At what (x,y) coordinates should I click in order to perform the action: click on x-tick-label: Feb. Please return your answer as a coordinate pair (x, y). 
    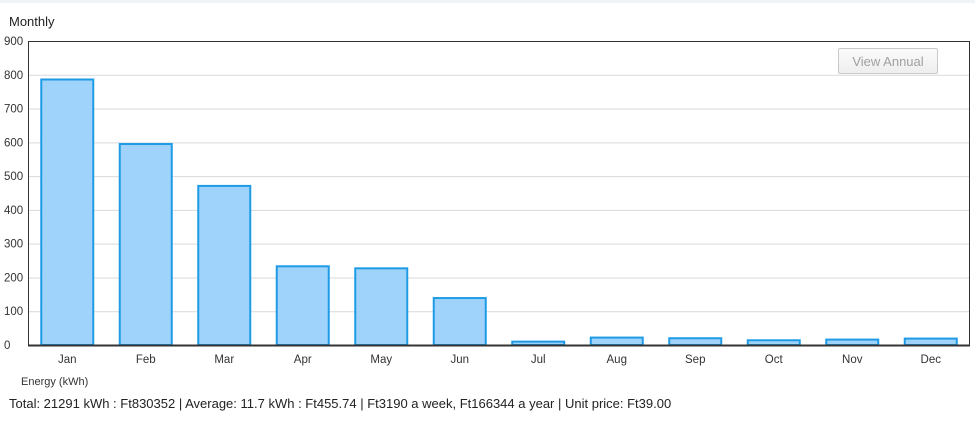
    Looking at the image, I should click on (146, 360).